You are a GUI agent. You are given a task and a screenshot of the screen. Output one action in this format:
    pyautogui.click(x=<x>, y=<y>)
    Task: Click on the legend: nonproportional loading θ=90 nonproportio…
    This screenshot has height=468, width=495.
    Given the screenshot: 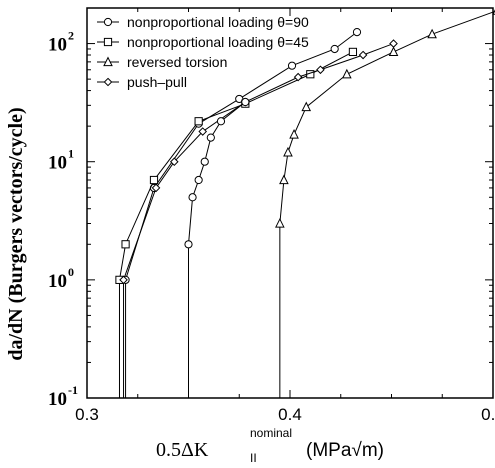 What is the action you would take?
    pyautogui.click(x=203, y=52)
    